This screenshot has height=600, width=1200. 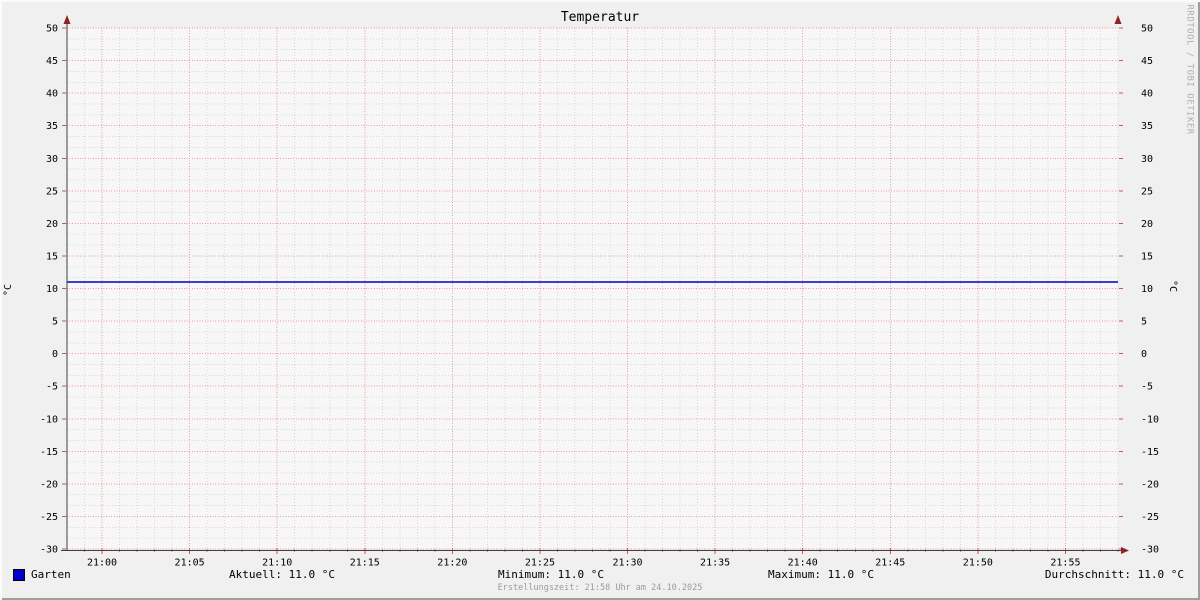 What do you see at coordinates (1172, 286) in the screenshot?
I see `y-axis-label-right: °C` at bounding box center [1172, 286].